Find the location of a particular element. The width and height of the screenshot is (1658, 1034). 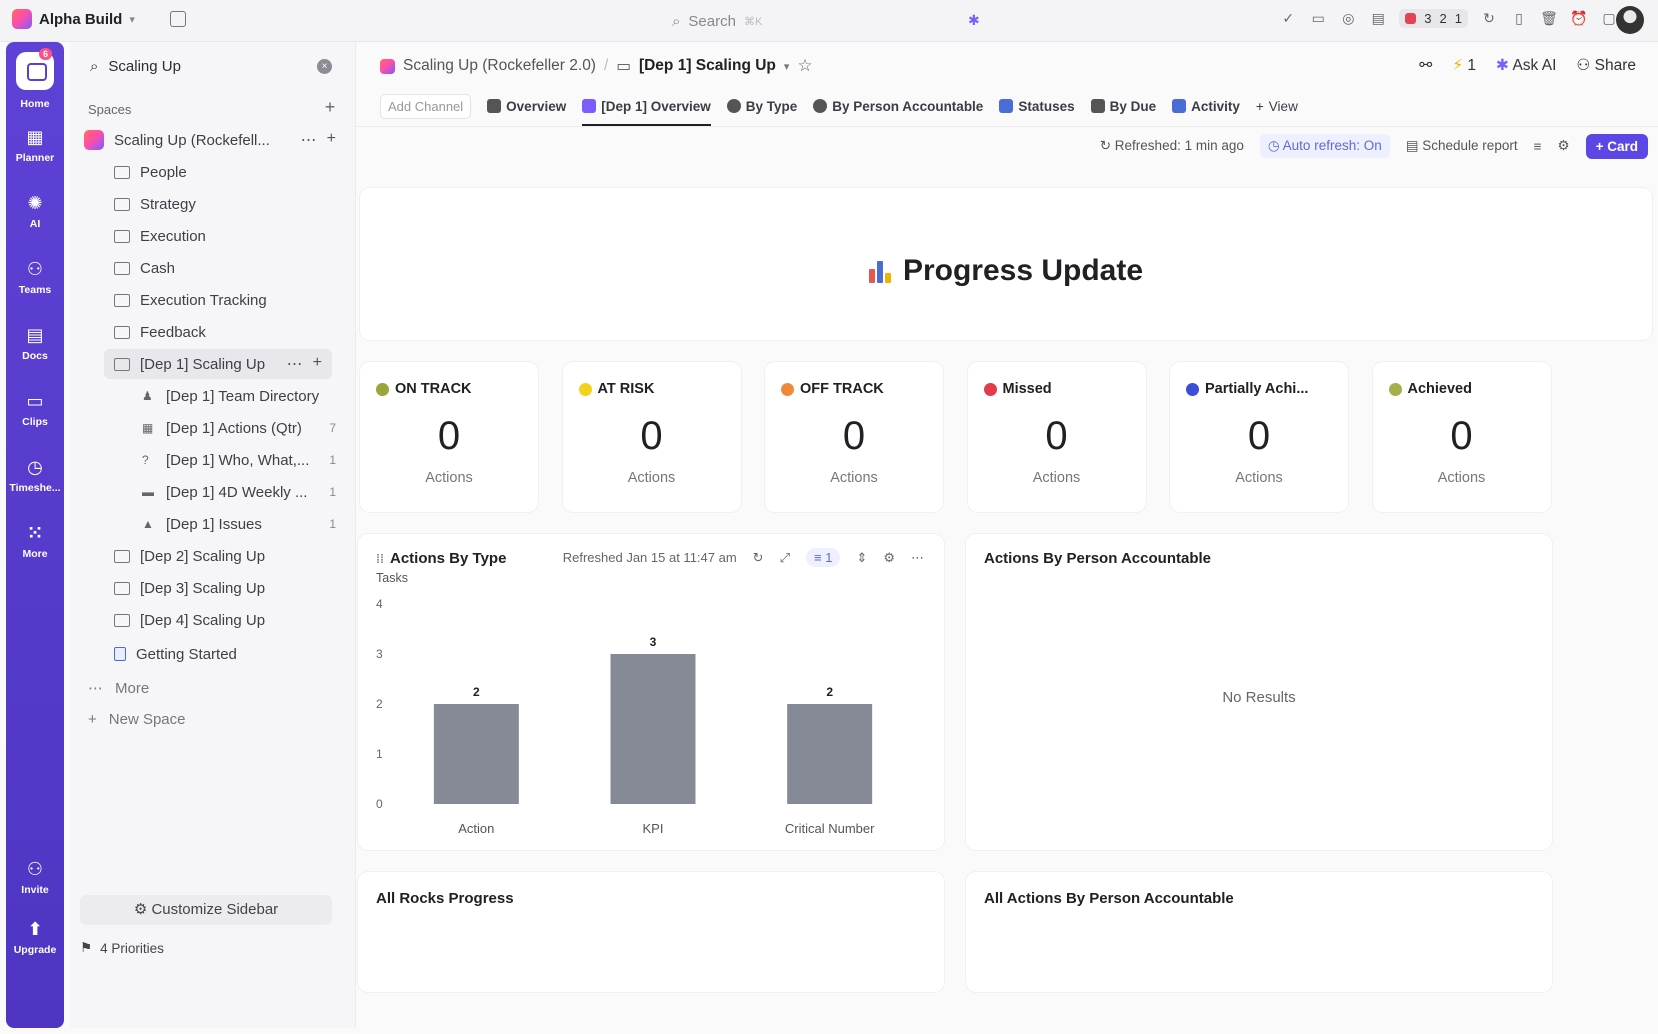

glasses-icon: ⚯ is located at coordinates (1426, 65).